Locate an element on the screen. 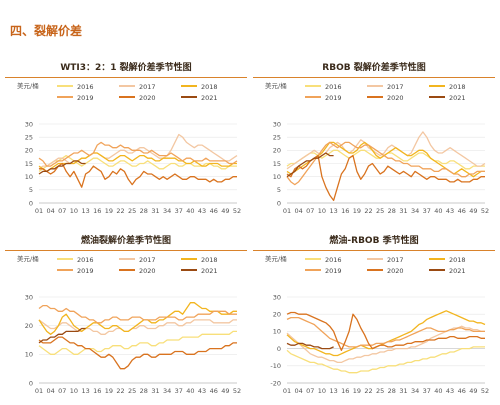 The height and width of the screenshot is (405, 500). y-tick-label: 15 is located at coordinates (277, 164).